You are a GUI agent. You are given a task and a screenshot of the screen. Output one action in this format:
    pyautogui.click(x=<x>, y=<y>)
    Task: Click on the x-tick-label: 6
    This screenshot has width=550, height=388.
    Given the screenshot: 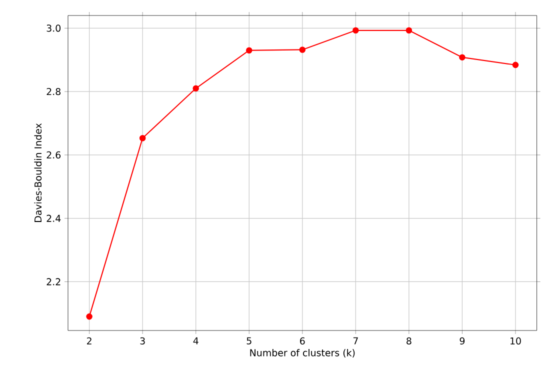 What is the action you would take?
    pyautogui.click(x=302, y=341)
    